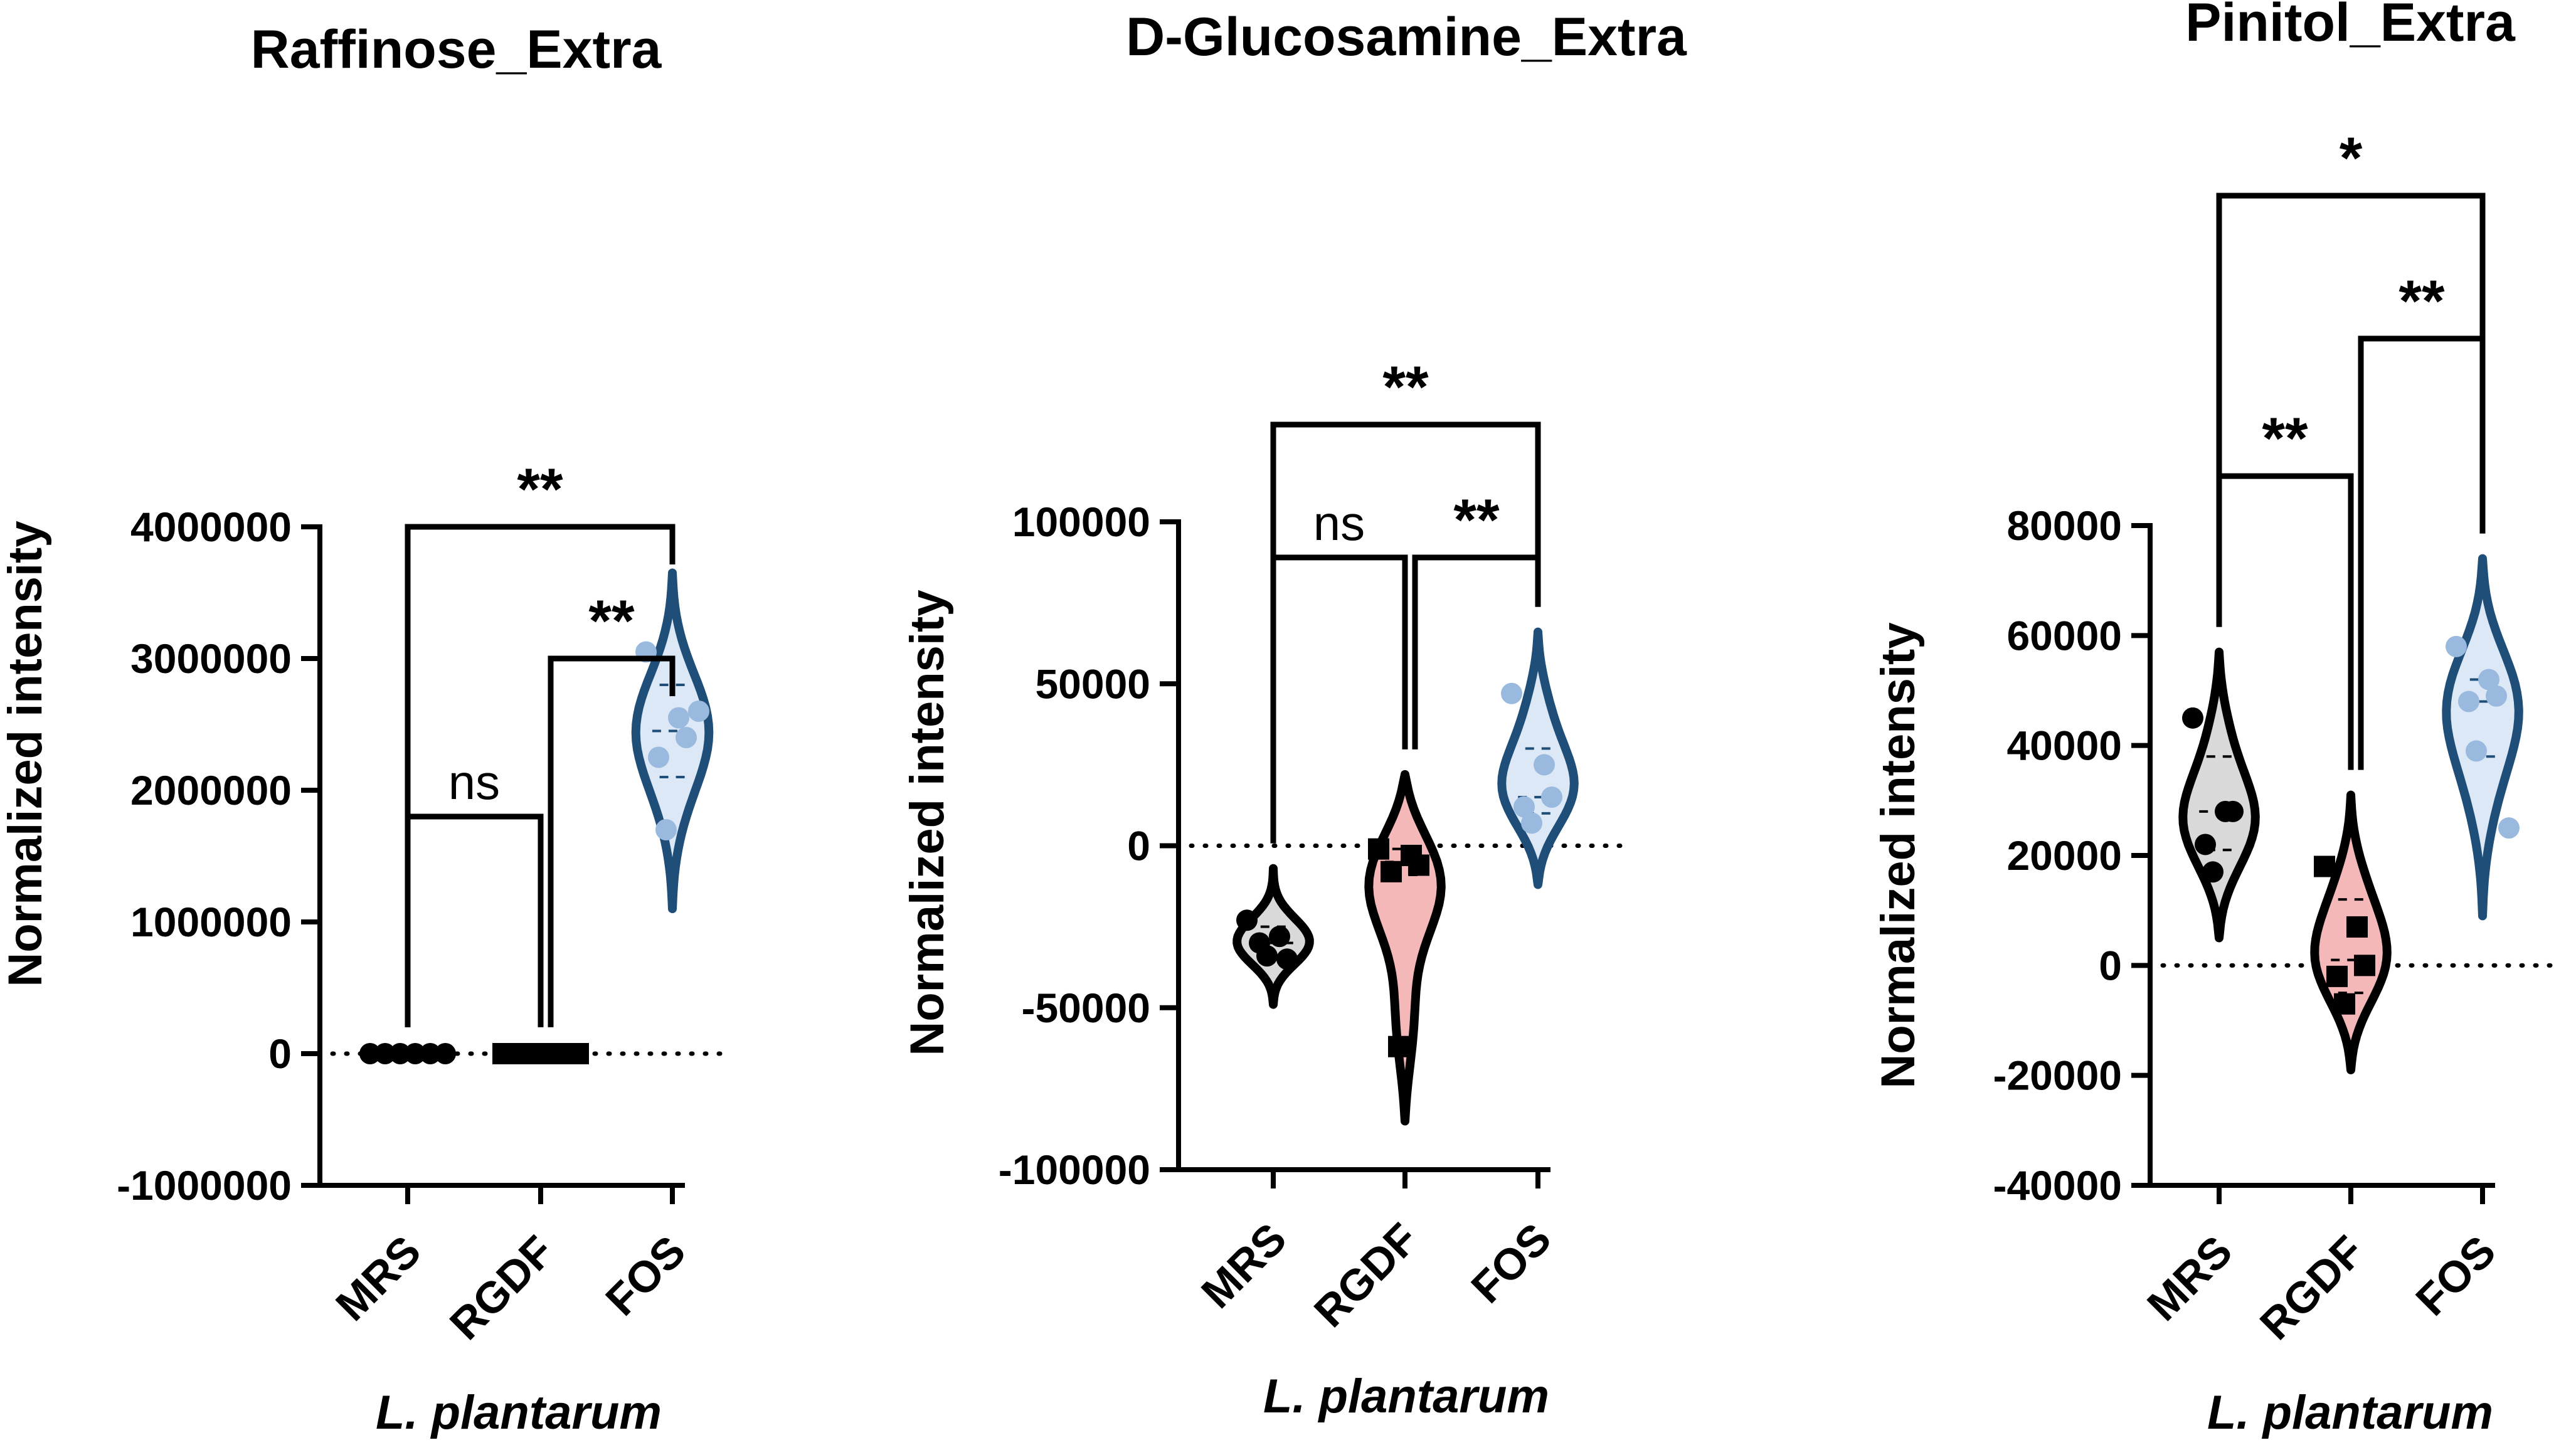 This screenshot has width=2576, height=1445. I want to click on y-tick-label: -100000, so click(1074, 1169).